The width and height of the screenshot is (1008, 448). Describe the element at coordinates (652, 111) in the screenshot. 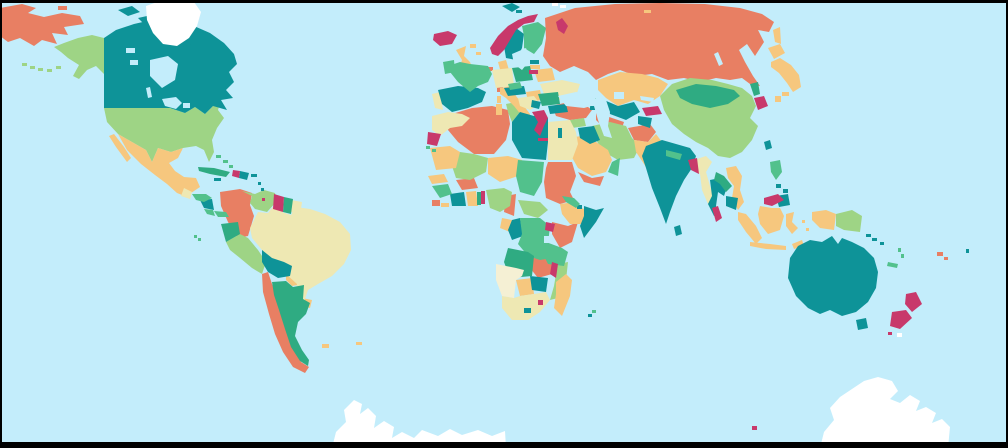

I see `country-kyrgyzstan` at that location.